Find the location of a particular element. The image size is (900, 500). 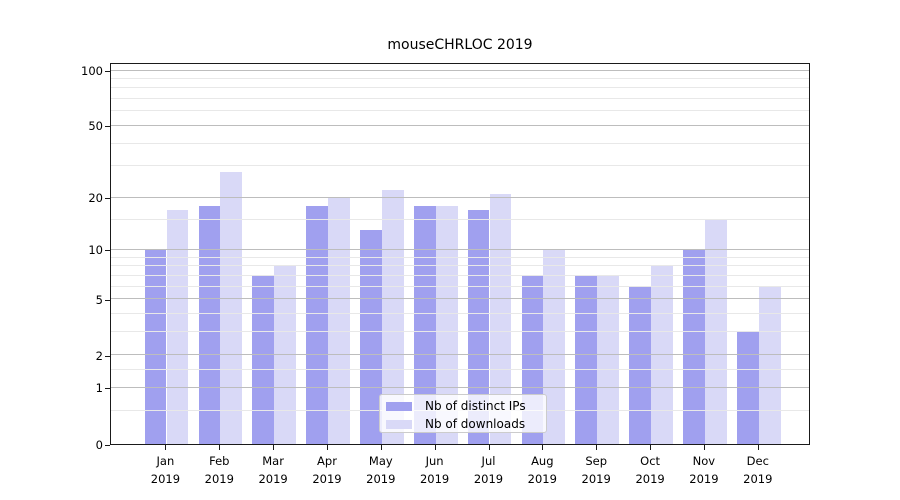

bar-distinct-ips-oct is located at coordinates (640, 365).